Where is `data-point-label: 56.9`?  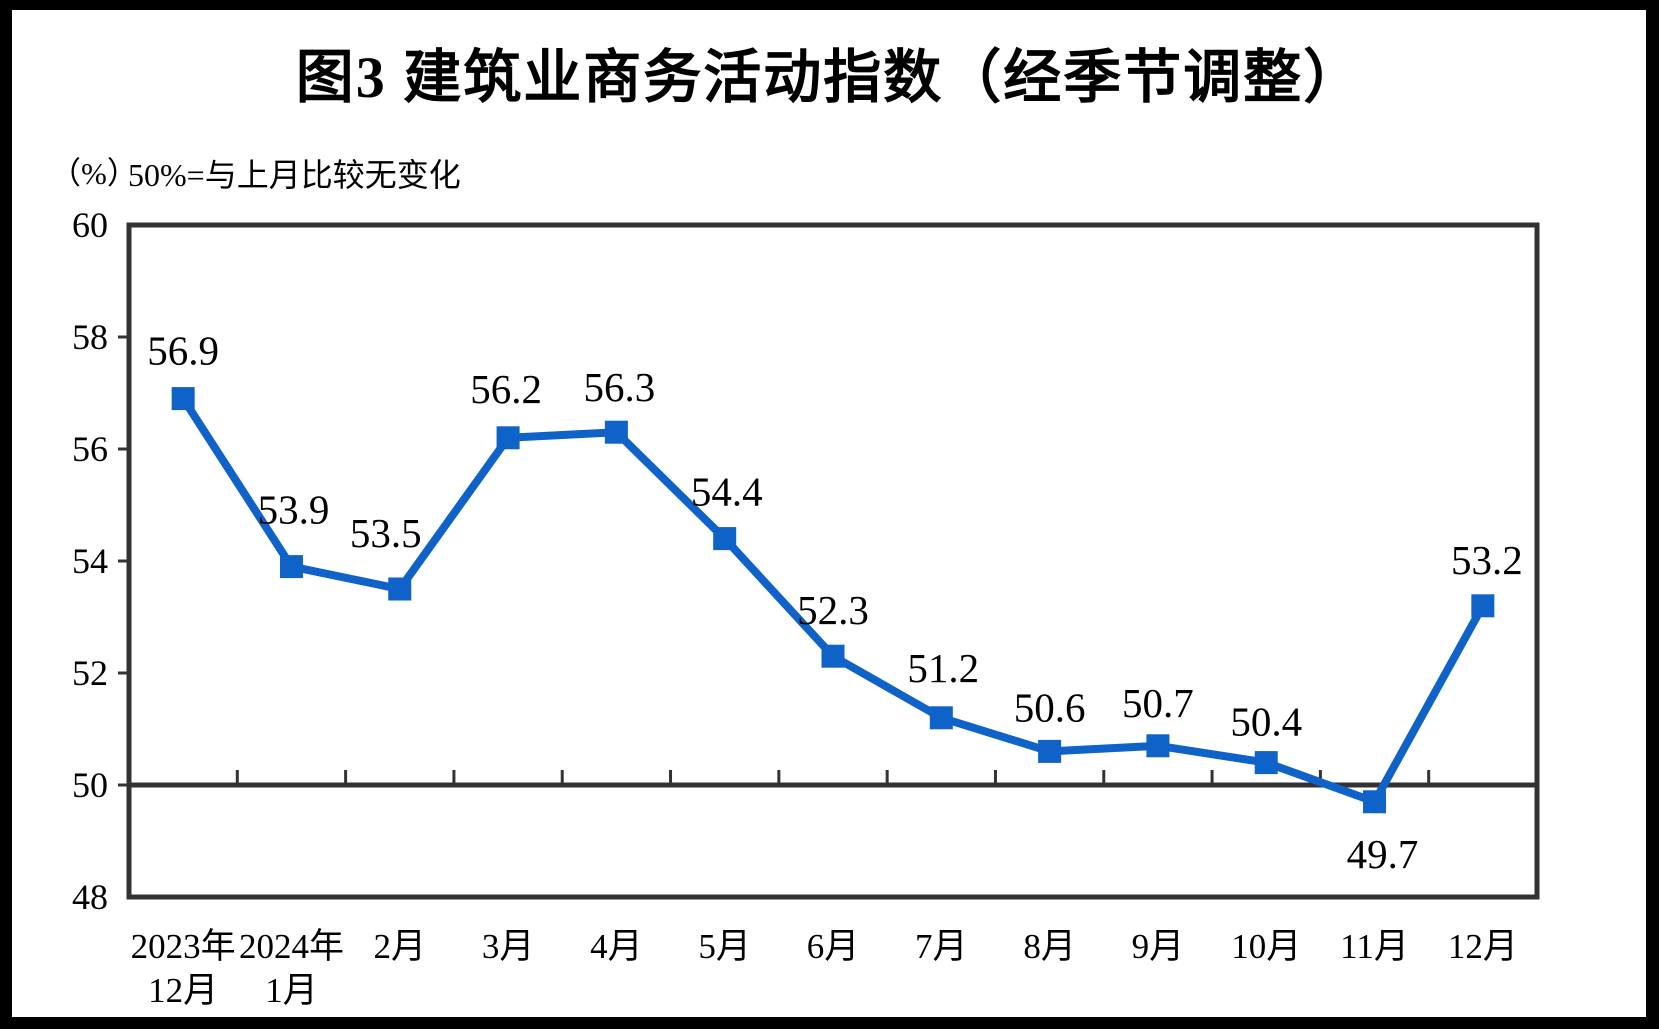
data-point-label: 56.9 is located at coordinates (183, 351).